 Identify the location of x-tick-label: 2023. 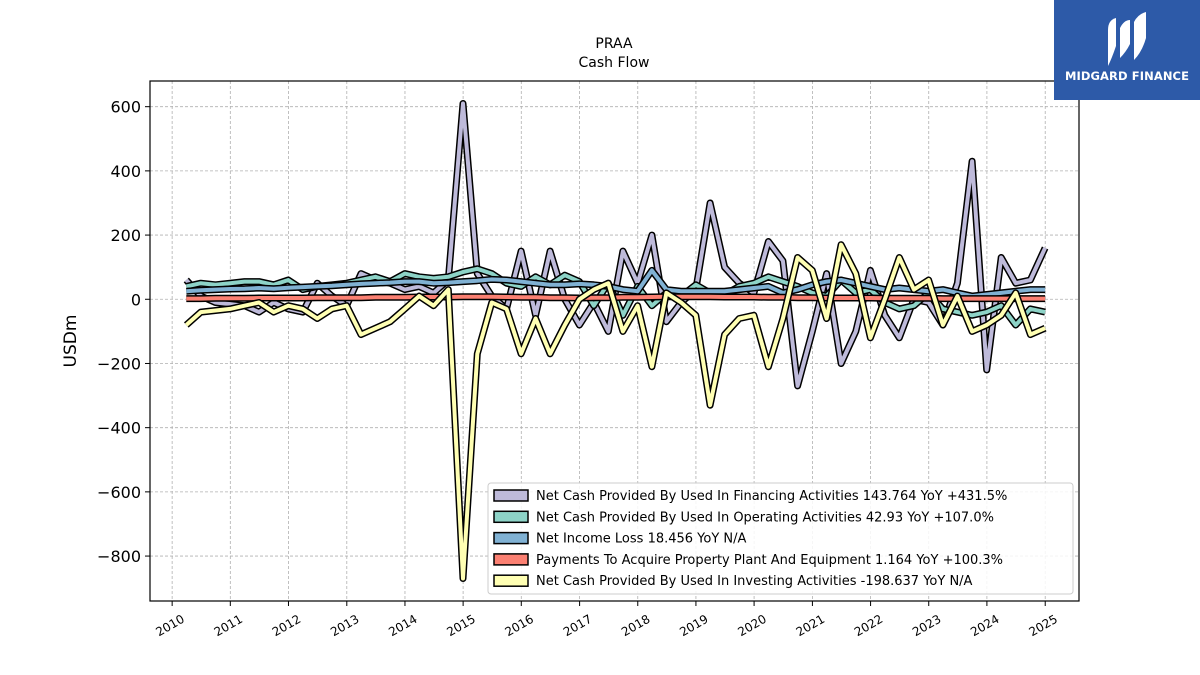
(926, 625).